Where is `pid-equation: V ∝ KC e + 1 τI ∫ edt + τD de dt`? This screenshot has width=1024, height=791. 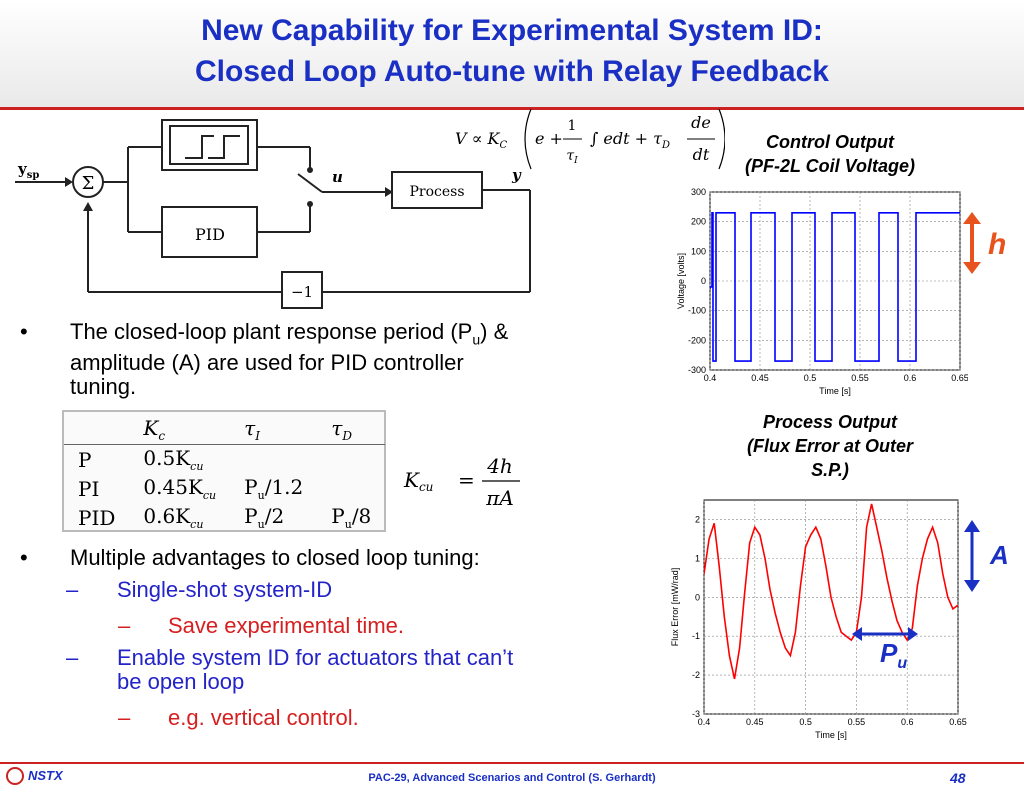 pid-equation: V ∝ KC e + 1 τI ∫ edt + τD de dt is located at coordinates (590, 139).